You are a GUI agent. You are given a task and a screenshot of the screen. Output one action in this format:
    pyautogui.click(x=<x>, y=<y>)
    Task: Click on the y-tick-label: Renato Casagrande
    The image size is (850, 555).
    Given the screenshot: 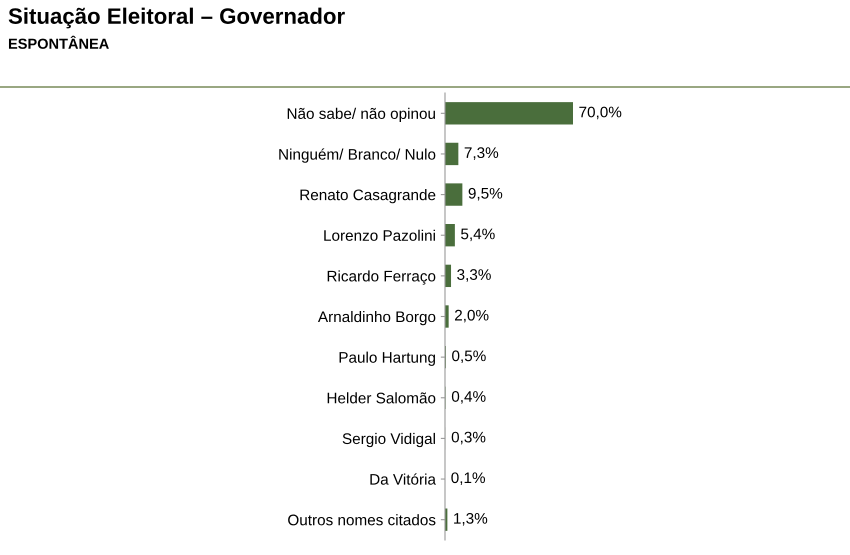 What is the action you would take?
    pyautogui.click(x=368, y=196)
    